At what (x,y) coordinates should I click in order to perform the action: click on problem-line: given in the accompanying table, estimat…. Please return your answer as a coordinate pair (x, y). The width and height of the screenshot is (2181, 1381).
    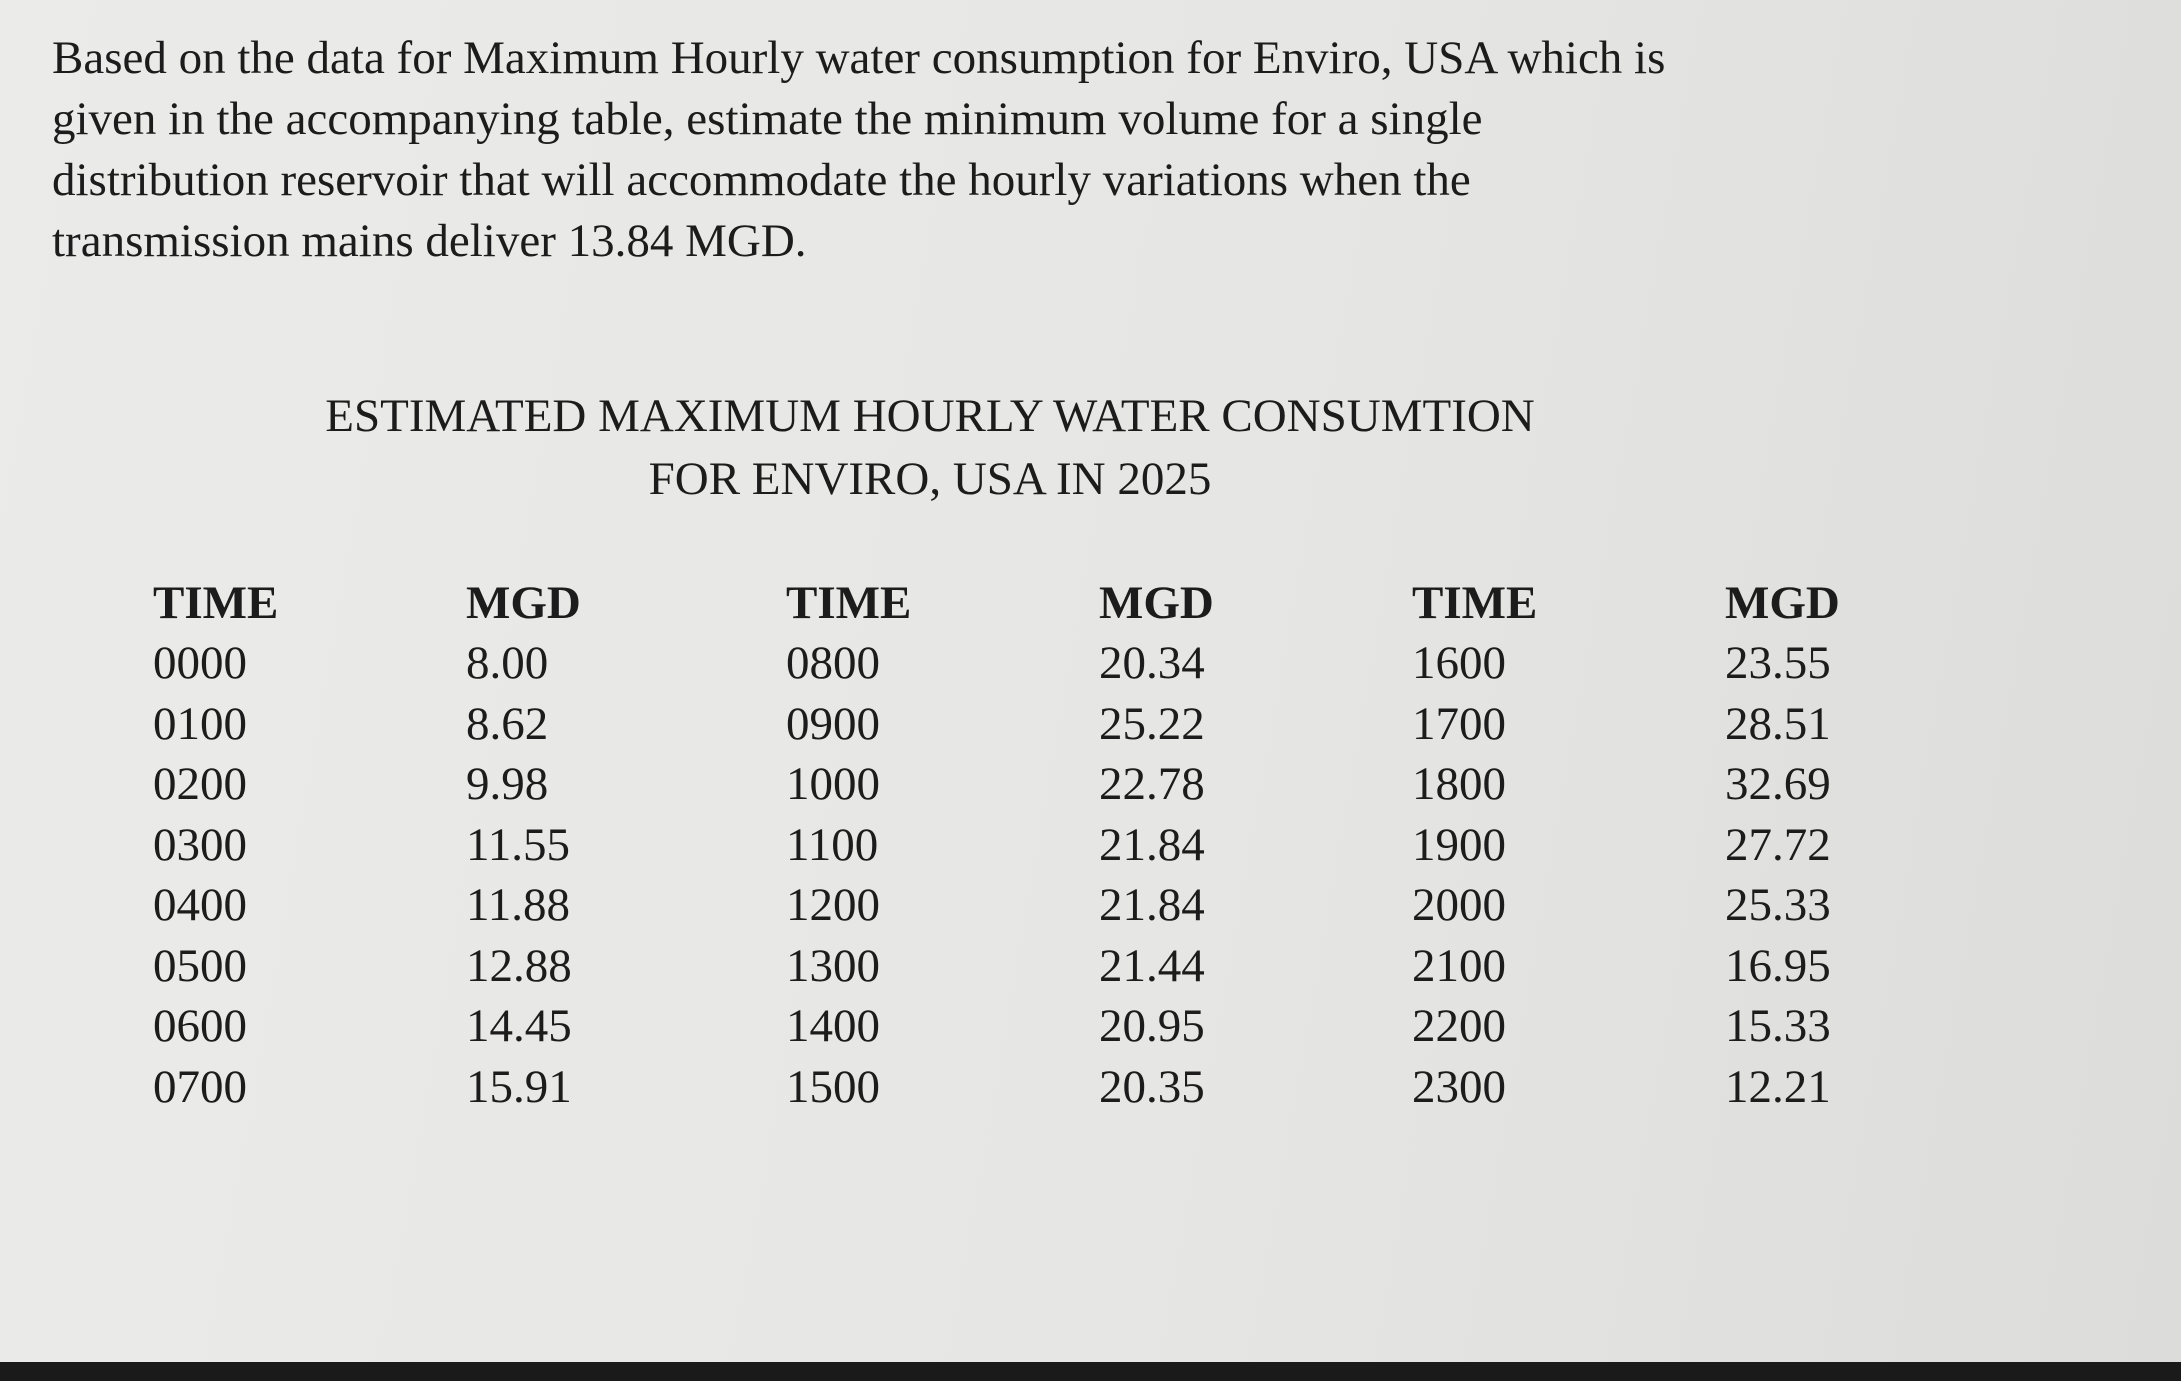
    Looking at the image, I should click on (767, 119).